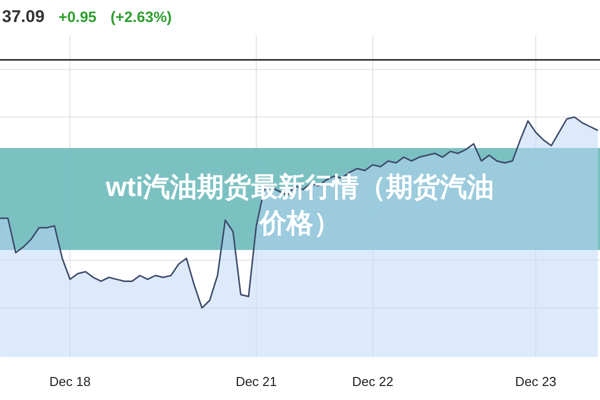 This screenshot has height=400, width=600. What do you see at coordinates (77, 17) in the screenshot?
I see `text: +0.95` at bounding box center [77, 17].